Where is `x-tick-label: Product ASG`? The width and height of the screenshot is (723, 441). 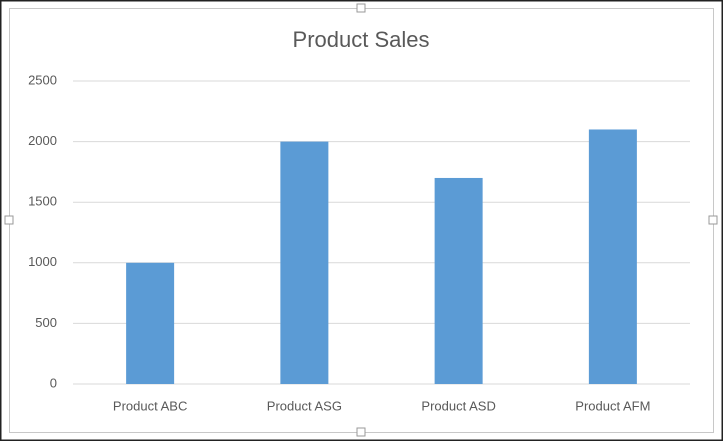 x-tick-label: Product ASG is located at coordinates (304, 405).